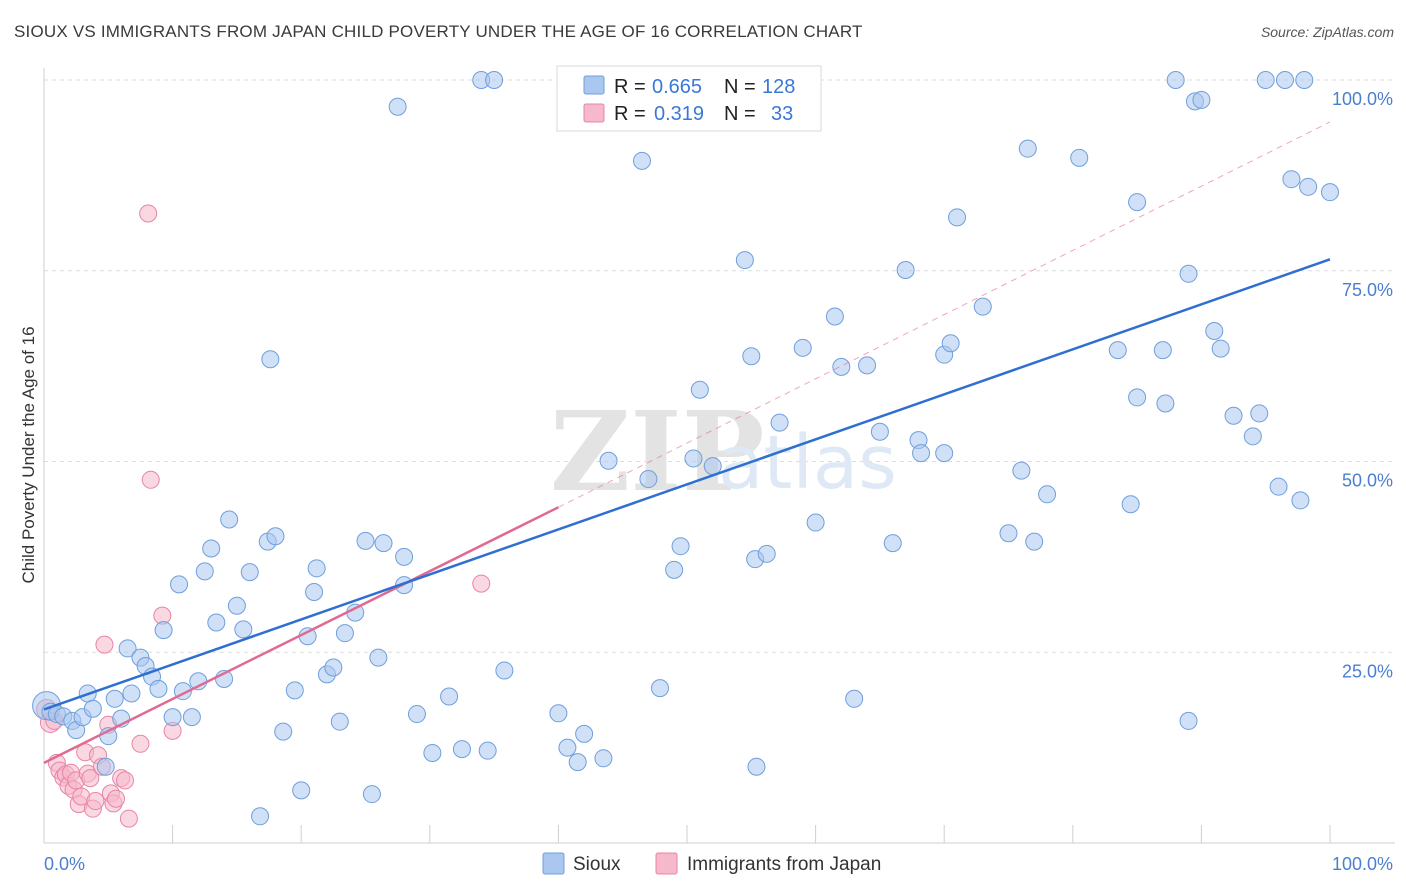 This screenshot has height=892, width=1406. I want to click on y-tick-label-0: 25.0%, so click(1367, 671).